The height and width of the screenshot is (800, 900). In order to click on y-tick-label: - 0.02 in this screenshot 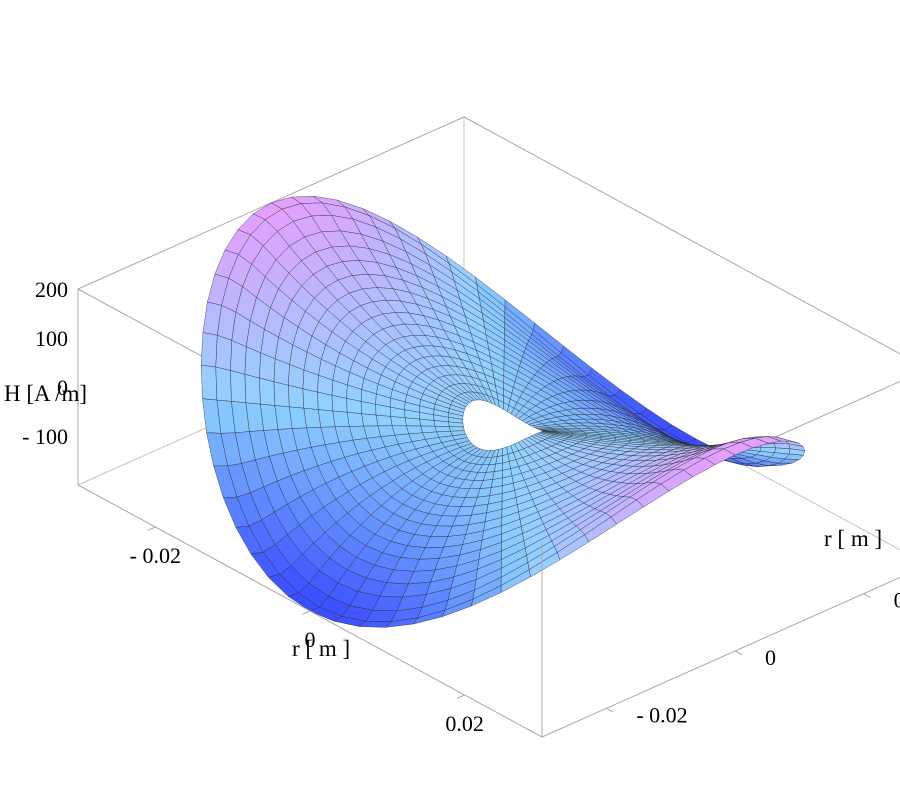, I will do `click(661, 714)`.